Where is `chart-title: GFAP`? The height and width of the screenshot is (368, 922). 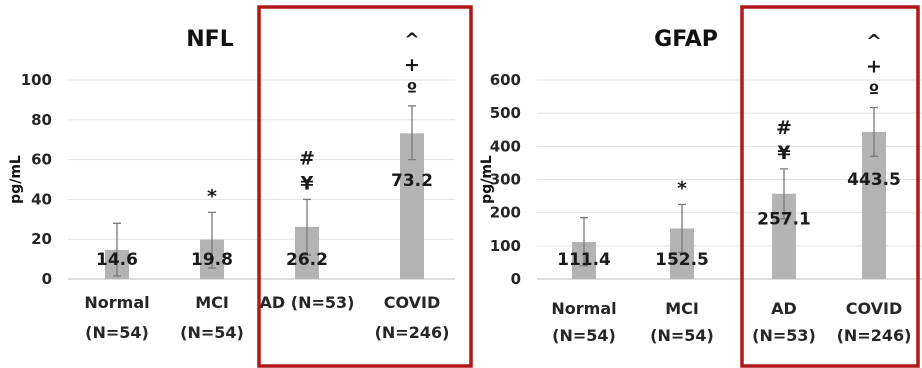 chart-title: GFAP is located at coordinates (686, 39).